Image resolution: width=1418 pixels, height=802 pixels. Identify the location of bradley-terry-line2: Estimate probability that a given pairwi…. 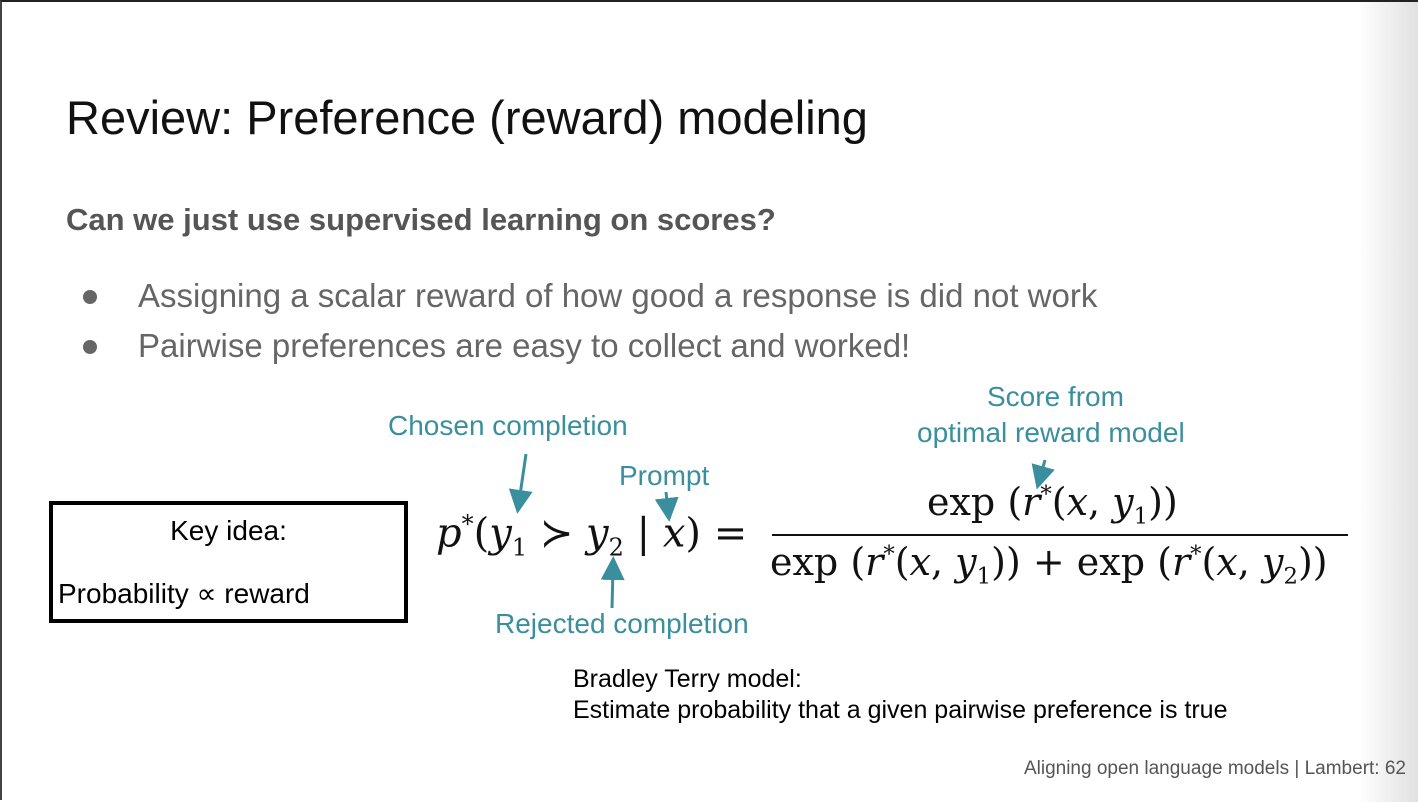
(900, 710).